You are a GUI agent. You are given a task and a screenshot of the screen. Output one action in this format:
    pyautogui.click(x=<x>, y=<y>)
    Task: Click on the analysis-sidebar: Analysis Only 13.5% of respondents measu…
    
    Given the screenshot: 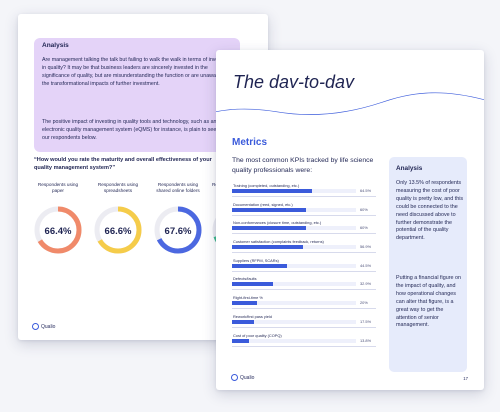 What is the action you would take?
    pyautogui.click(x=428, y=264)
    